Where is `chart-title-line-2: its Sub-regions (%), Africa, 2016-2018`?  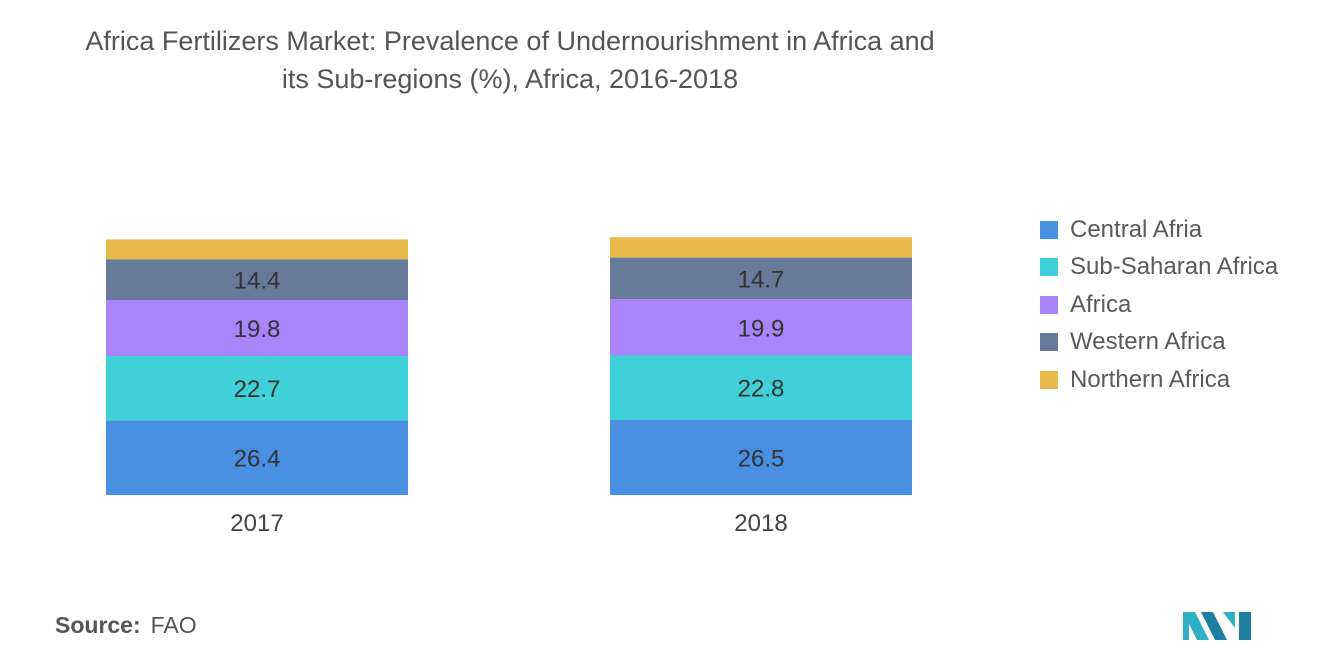
chart-title-line-2: its Sub-regions (%), Africa, 2016-2018 is located at coordinates (510, 79).